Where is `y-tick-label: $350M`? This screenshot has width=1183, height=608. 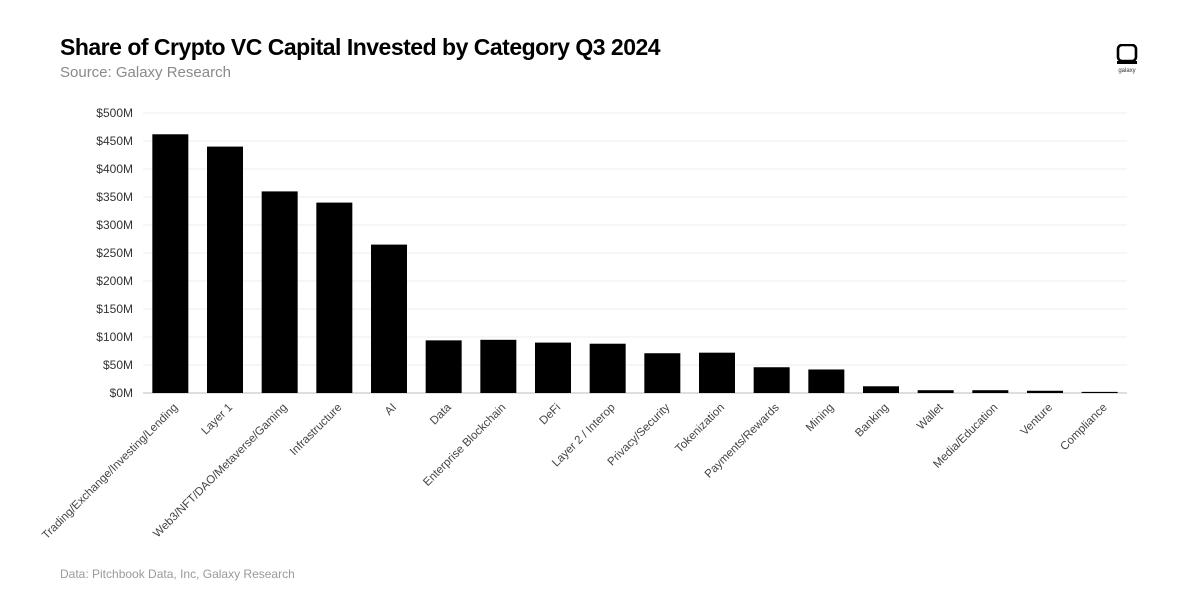
y-tick-label: $350M is located at coordinates (114, 197).